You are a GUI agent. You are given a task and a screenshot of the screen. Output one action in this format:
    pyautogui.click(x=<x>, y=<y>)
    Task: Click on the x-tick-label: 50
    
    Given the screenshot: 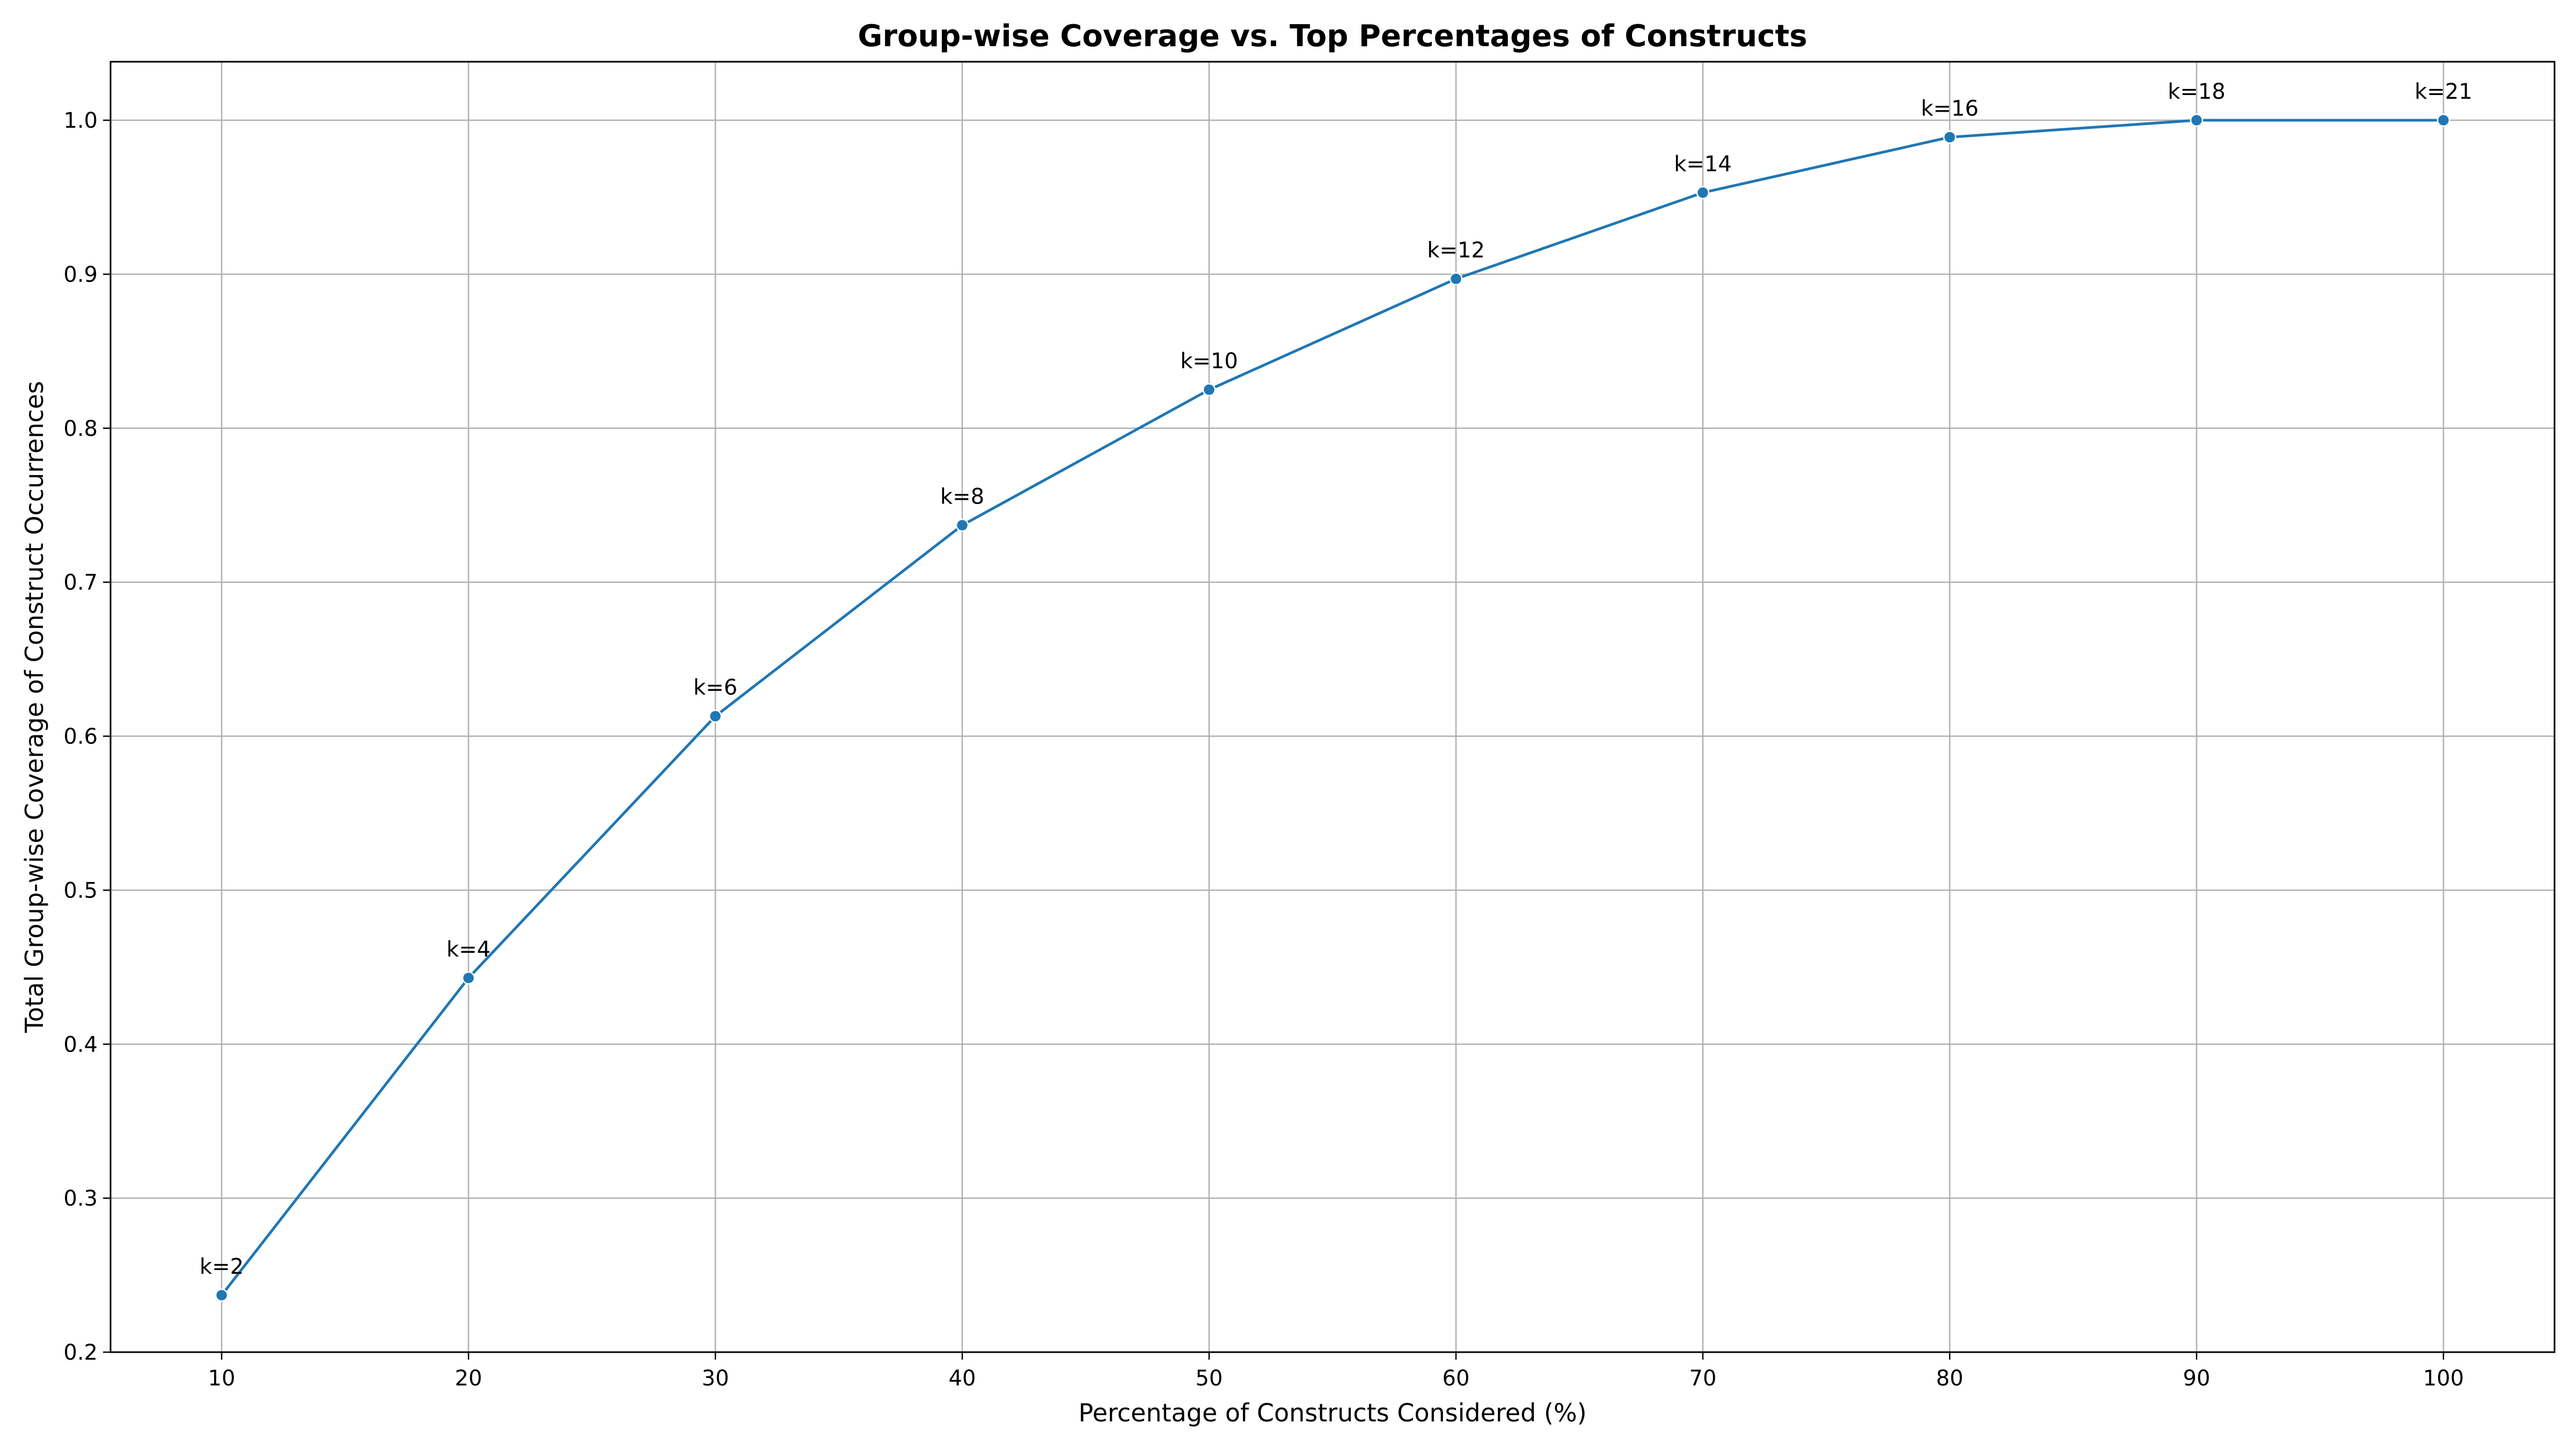 What is the action you would take?
    pyautogui.click(x=1209, y=1378)
    